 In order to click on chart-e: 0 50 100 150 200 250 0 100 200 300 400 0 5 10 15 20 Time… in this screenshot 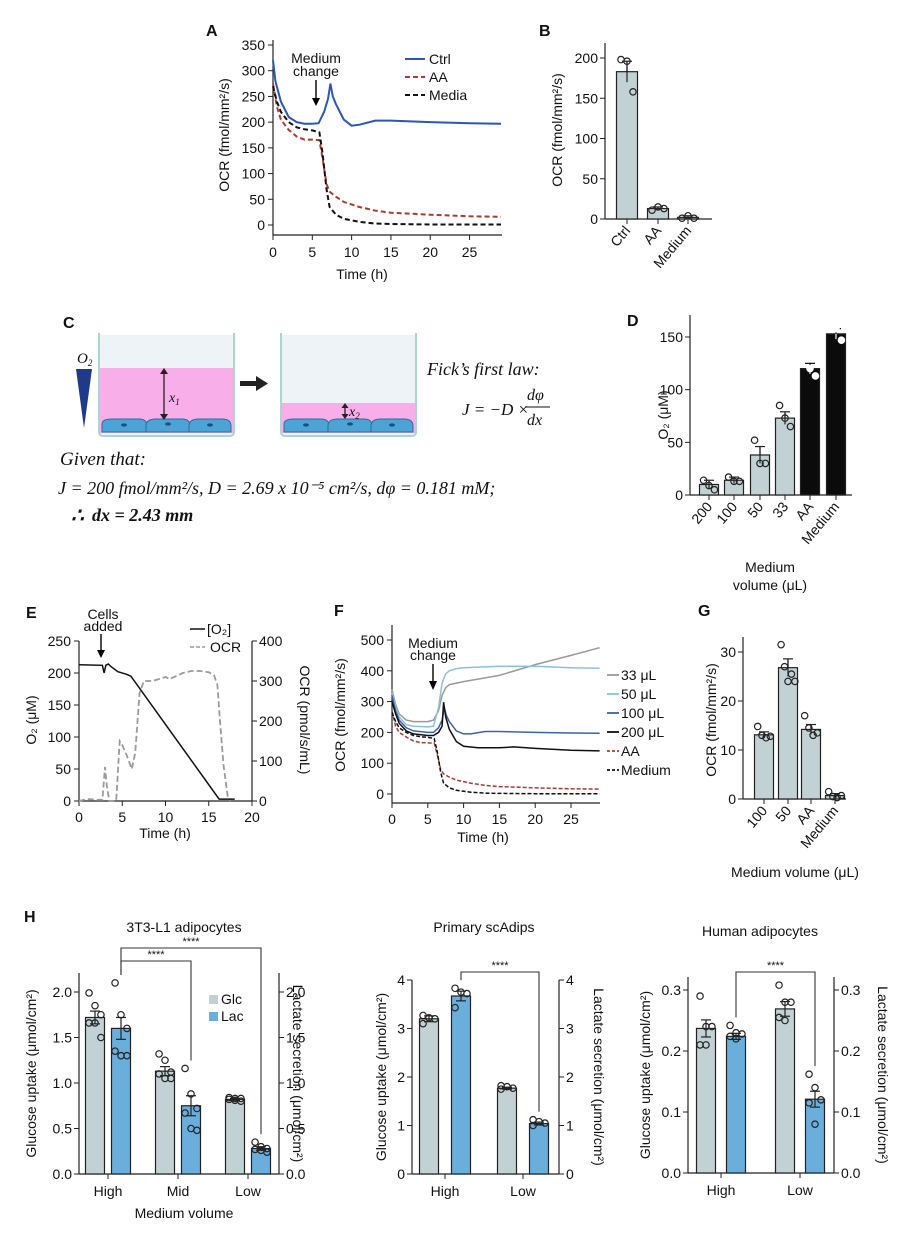, I will do `click(168, 723)`.